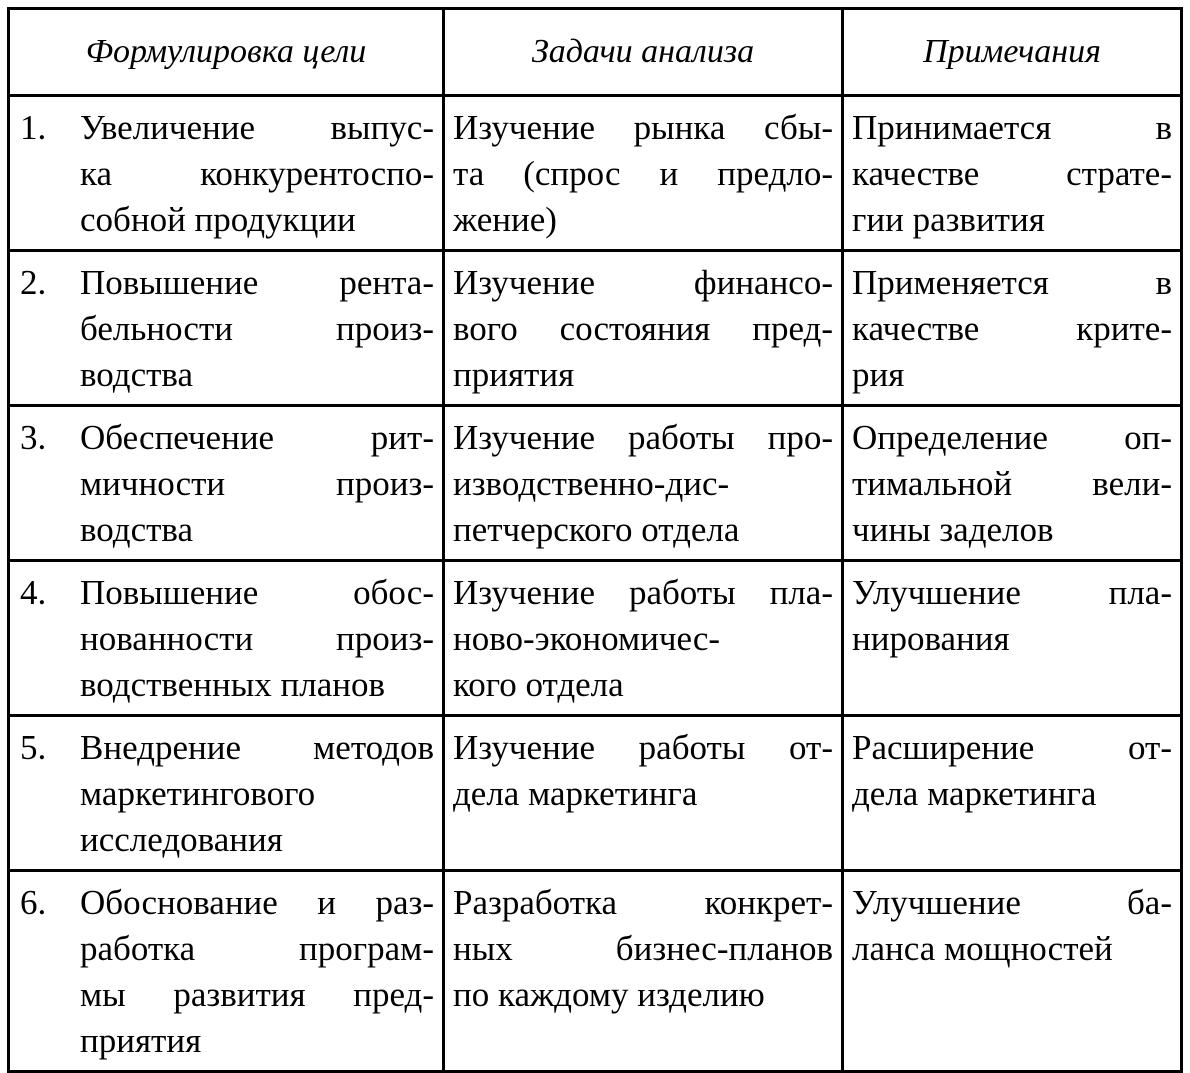 The height and width of the screenshot is (1073, 1190). I want to click on text-line: нованности произ-, so click(257, 638).